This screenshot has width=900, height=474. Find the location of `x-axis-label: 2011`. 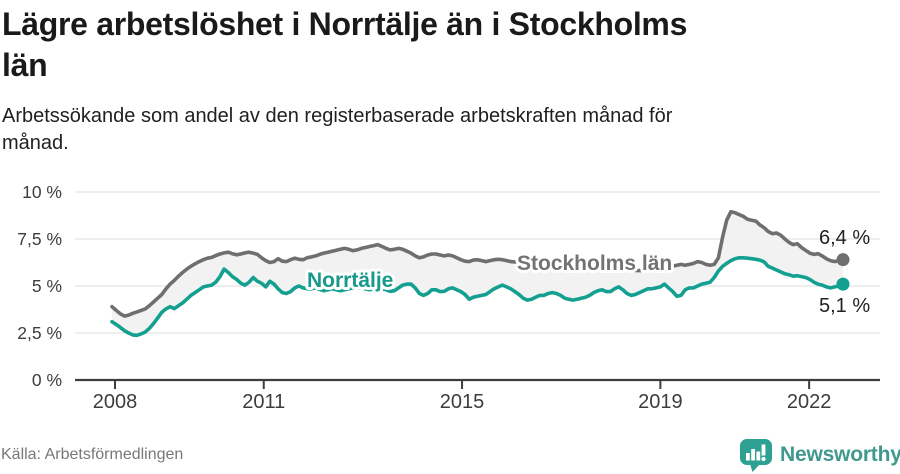

x-axis-label: 2011 is located at coordinates (263, 402).